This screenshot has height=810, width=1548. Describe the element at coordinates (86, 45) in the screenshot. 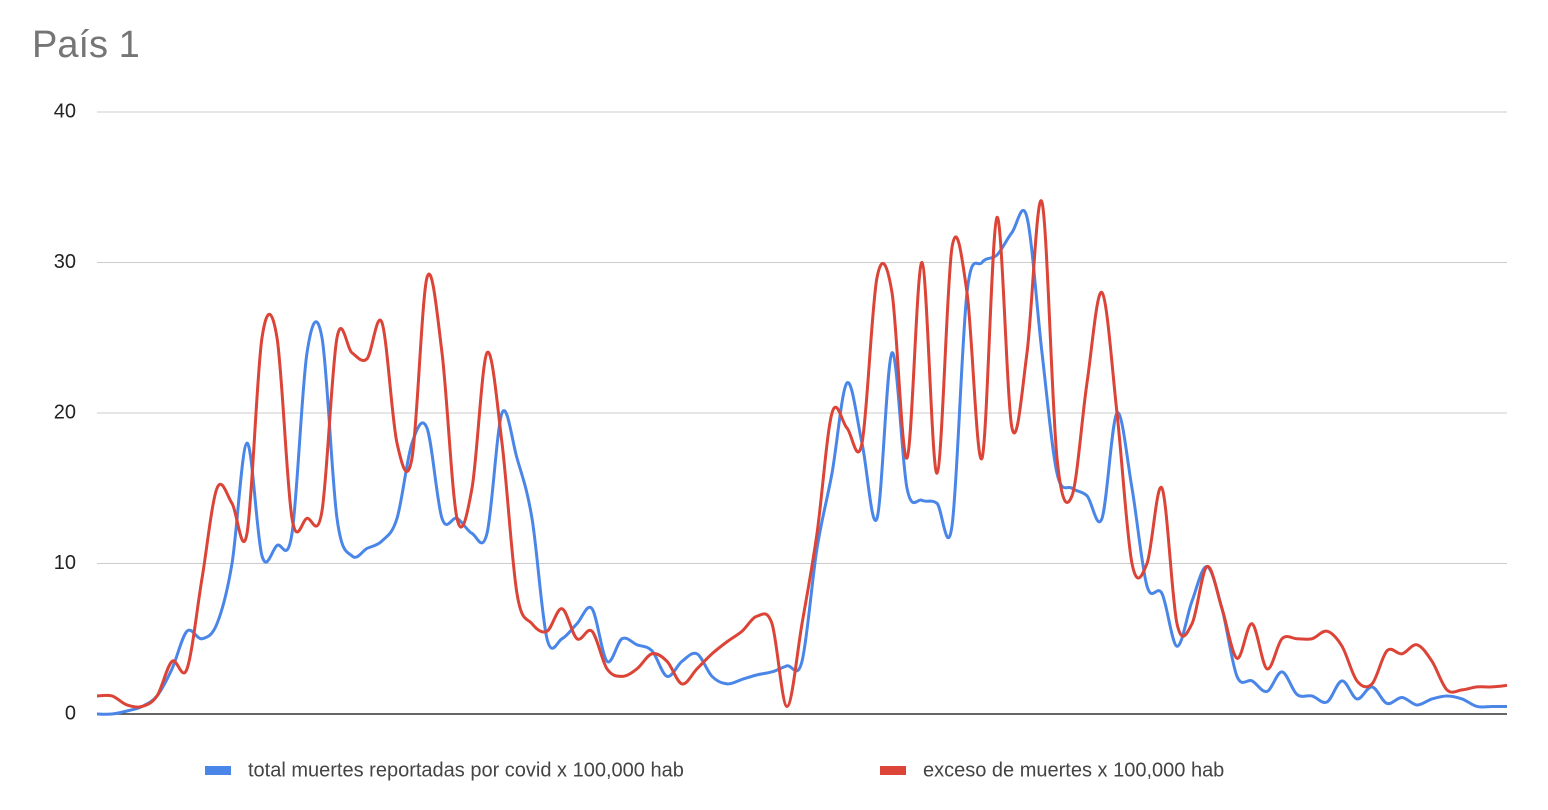

I see `chart-title: País 1` at that location.